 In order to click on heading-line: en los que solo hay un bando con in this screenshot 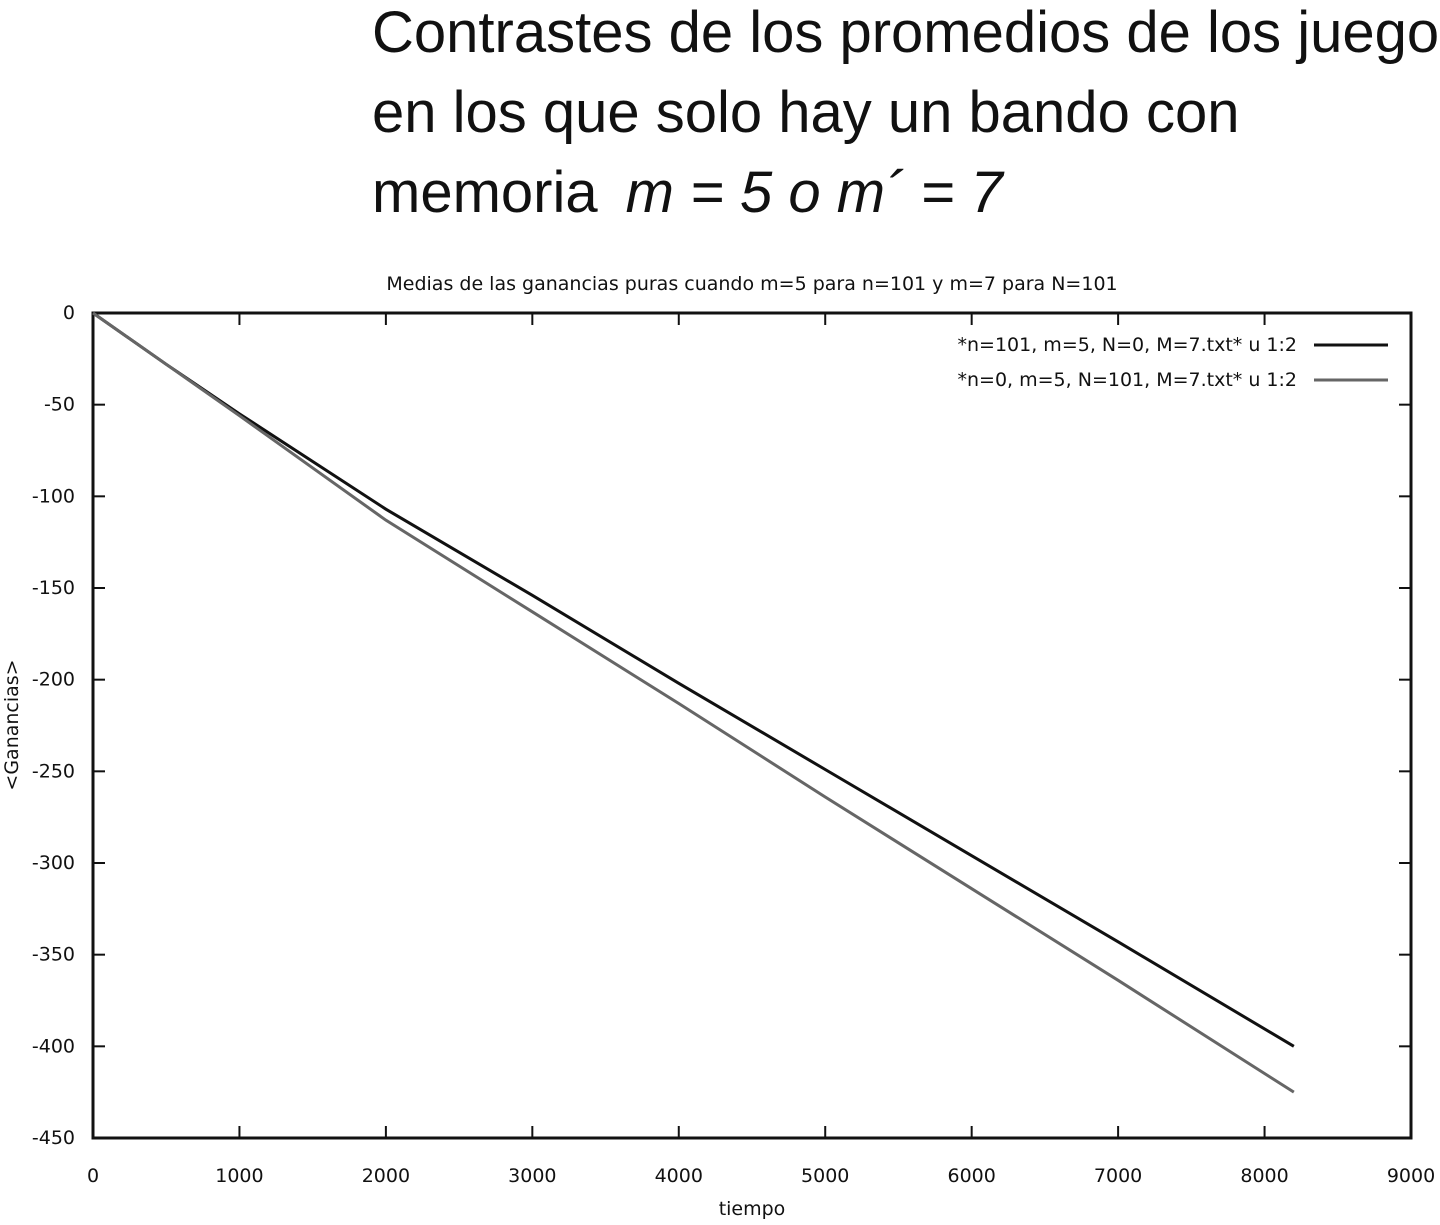, I will do `click(805, 112)`.